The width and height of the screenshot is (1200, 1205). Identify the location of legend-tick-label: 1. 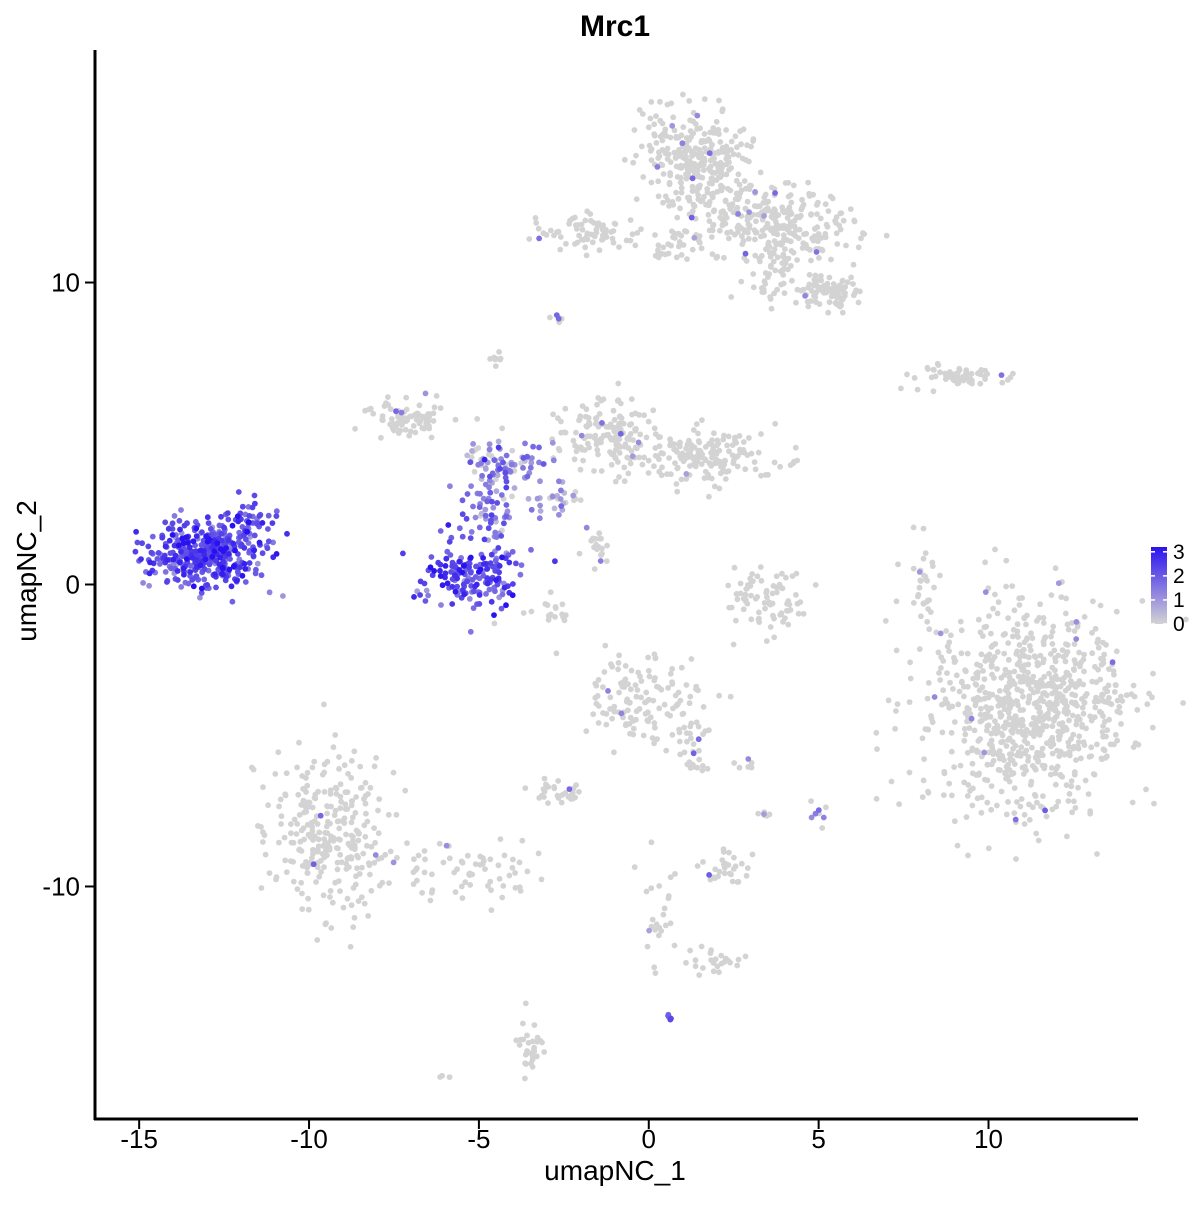
(1179, 600).